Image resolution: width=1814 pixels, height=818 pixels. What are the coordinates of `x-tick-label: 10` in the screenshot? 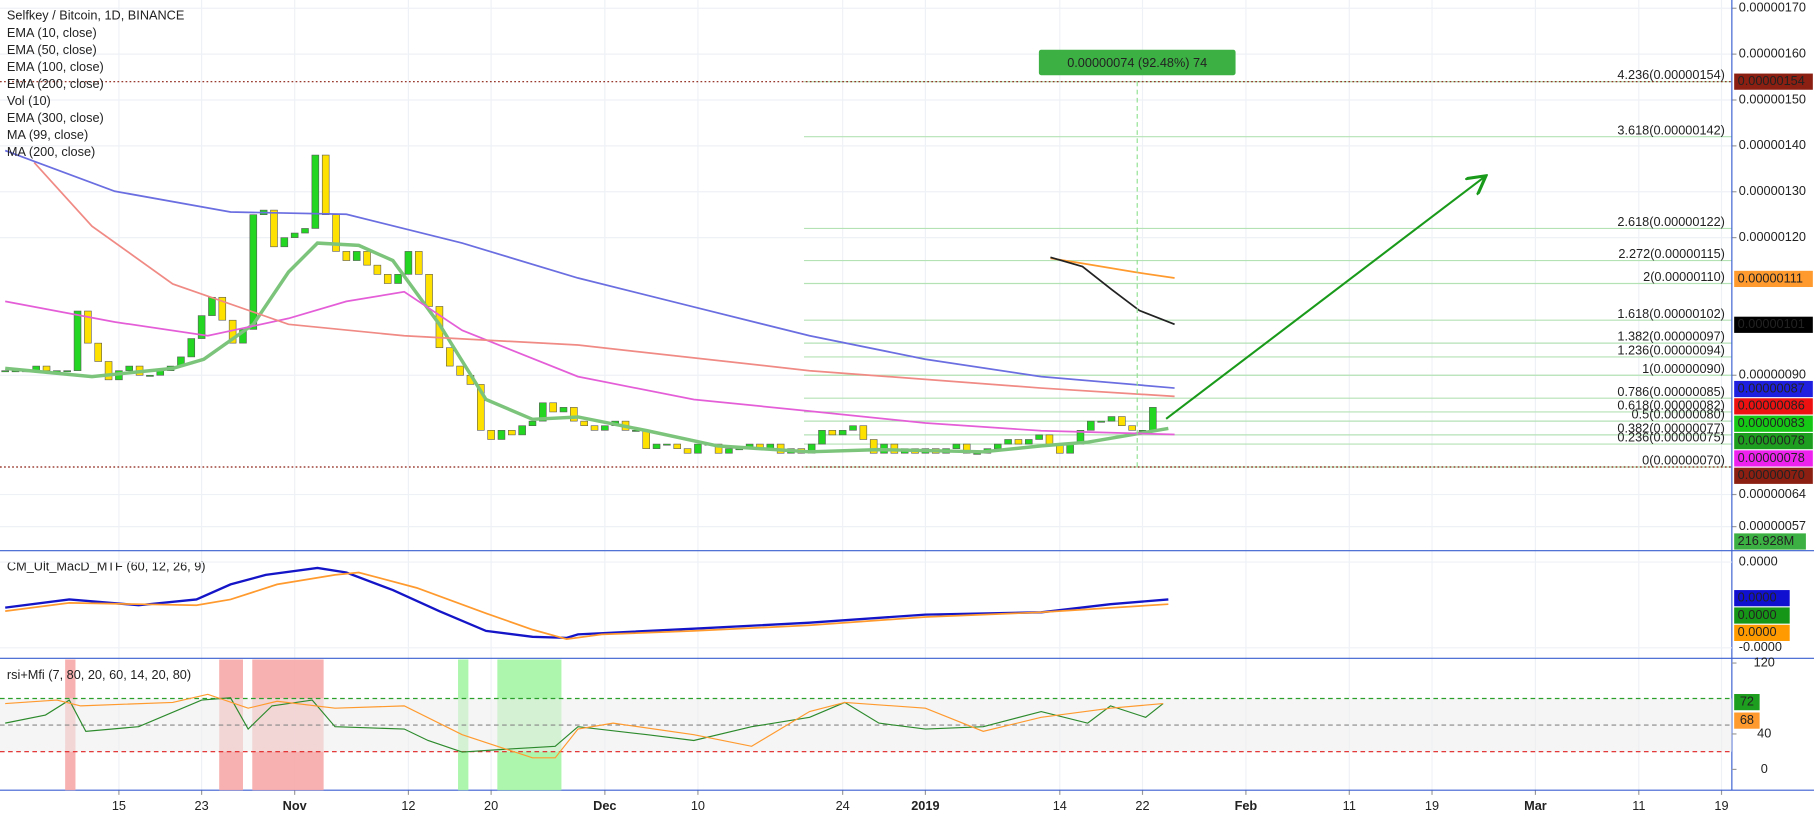 It's located at (698, 805).